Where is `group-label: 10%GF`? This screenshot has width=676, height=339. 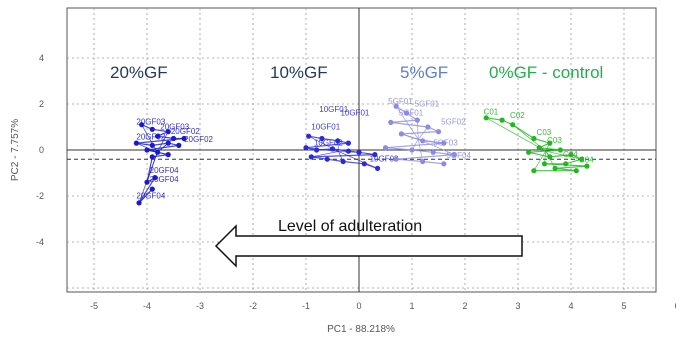 group-label: 10%GF is located at coordinates (299, 72).